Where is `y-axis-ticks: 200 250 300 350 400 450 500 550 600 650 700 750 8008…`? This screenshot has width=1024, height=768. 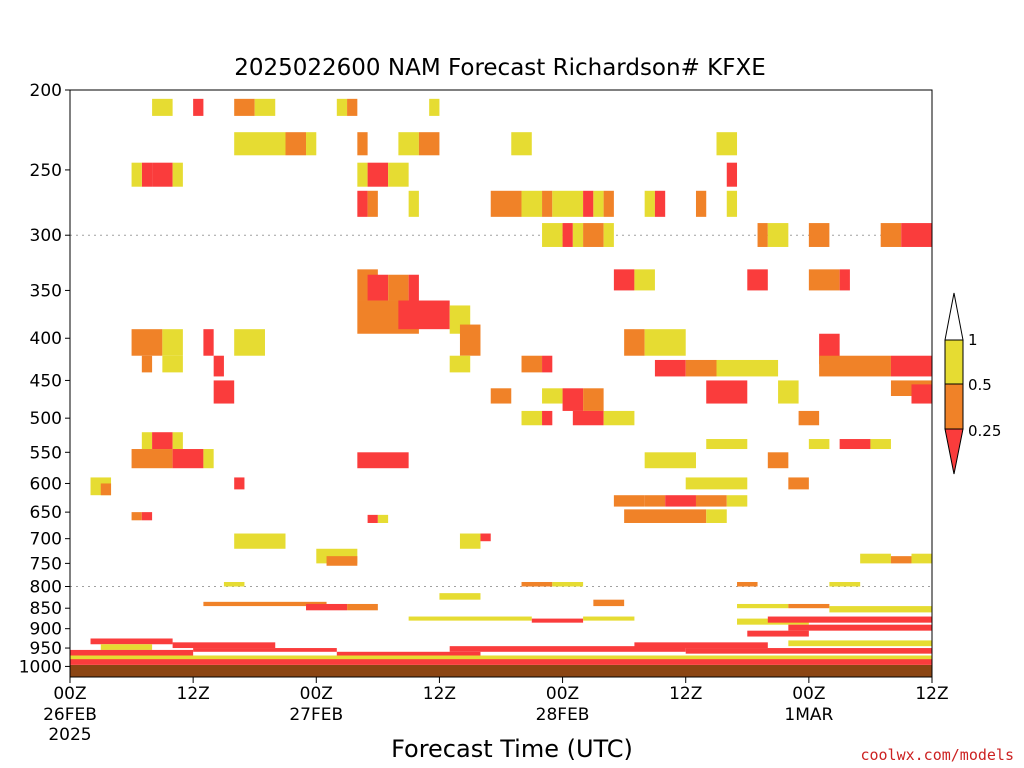 y-axis-ticks: 200 250 300 350 400 450 500 550 600 650 700 750 8008… is located at coordinates (44, 379).